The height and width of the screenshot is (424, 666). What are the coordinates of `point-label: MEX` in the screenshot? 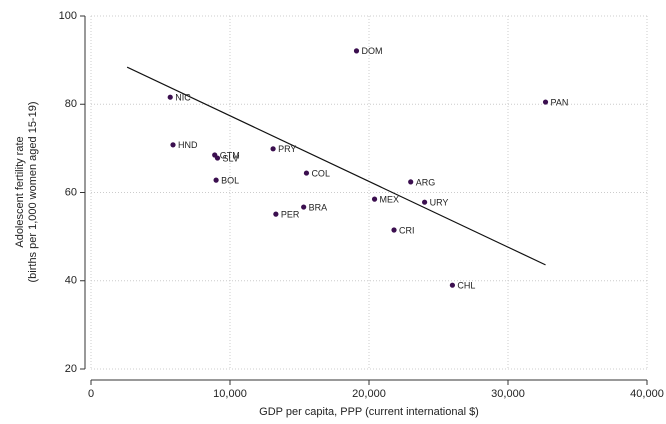 It's located at (390, 199).